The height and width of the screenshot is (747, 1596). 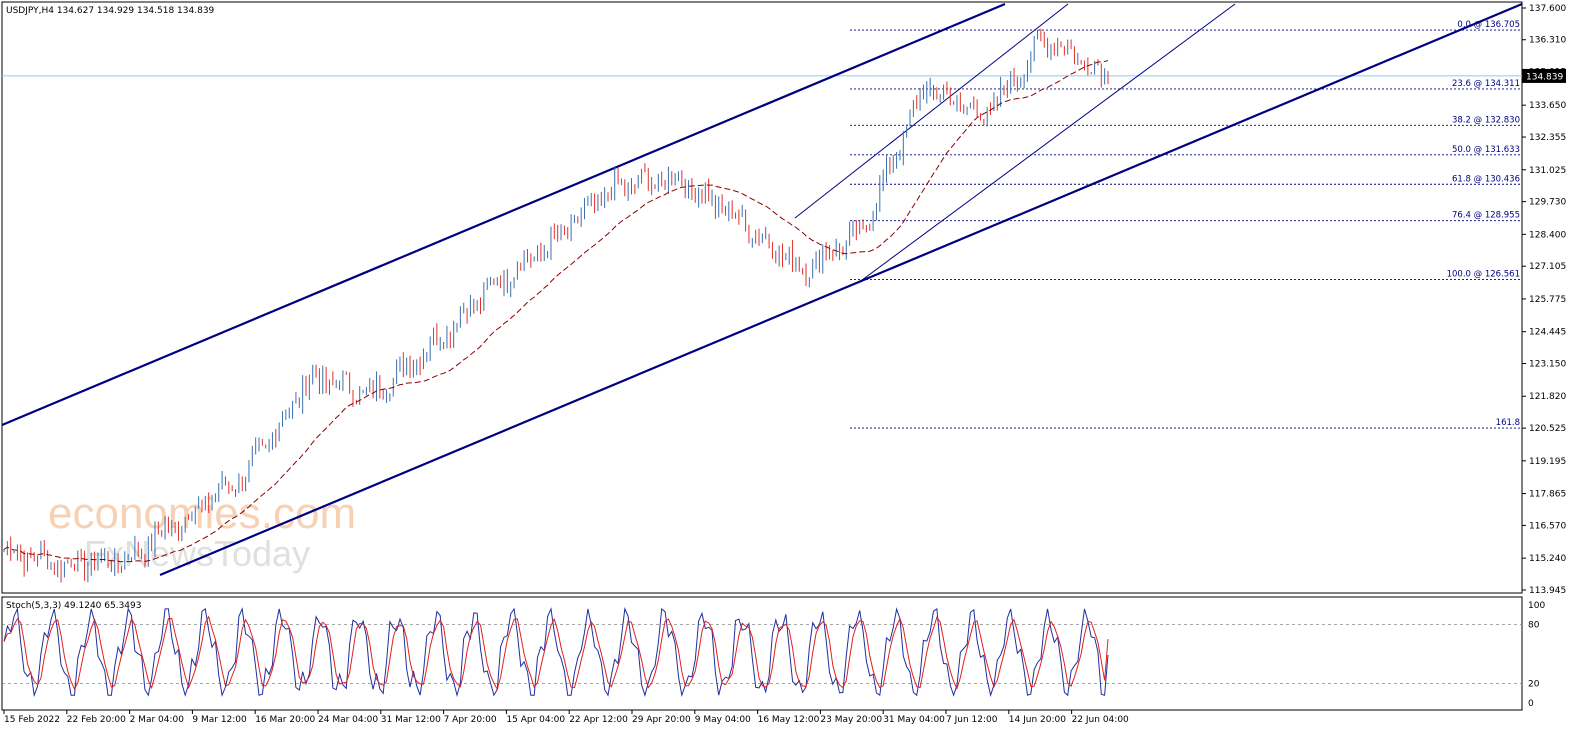 I want to click on price-tick-label: 120.525, so click(x=1547, y=429).